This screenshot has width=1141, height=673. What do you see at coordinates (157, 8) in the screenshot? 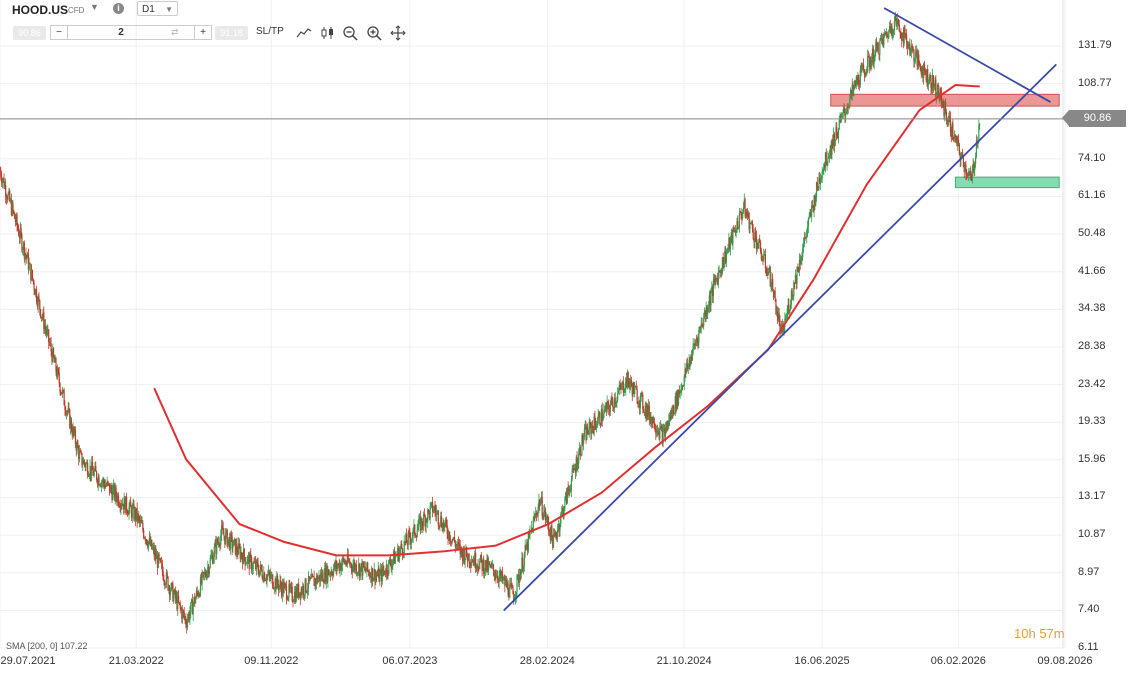
I see `timeframe-select: D1 ▼` at bounding box center [157, 8].